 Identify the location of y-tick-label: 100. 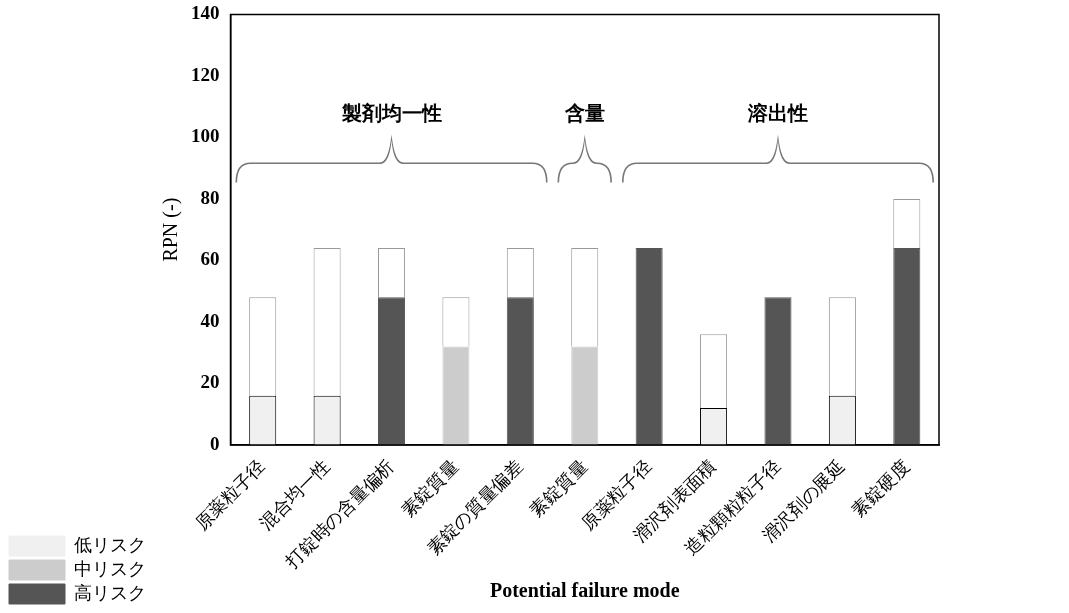
(205, 136).